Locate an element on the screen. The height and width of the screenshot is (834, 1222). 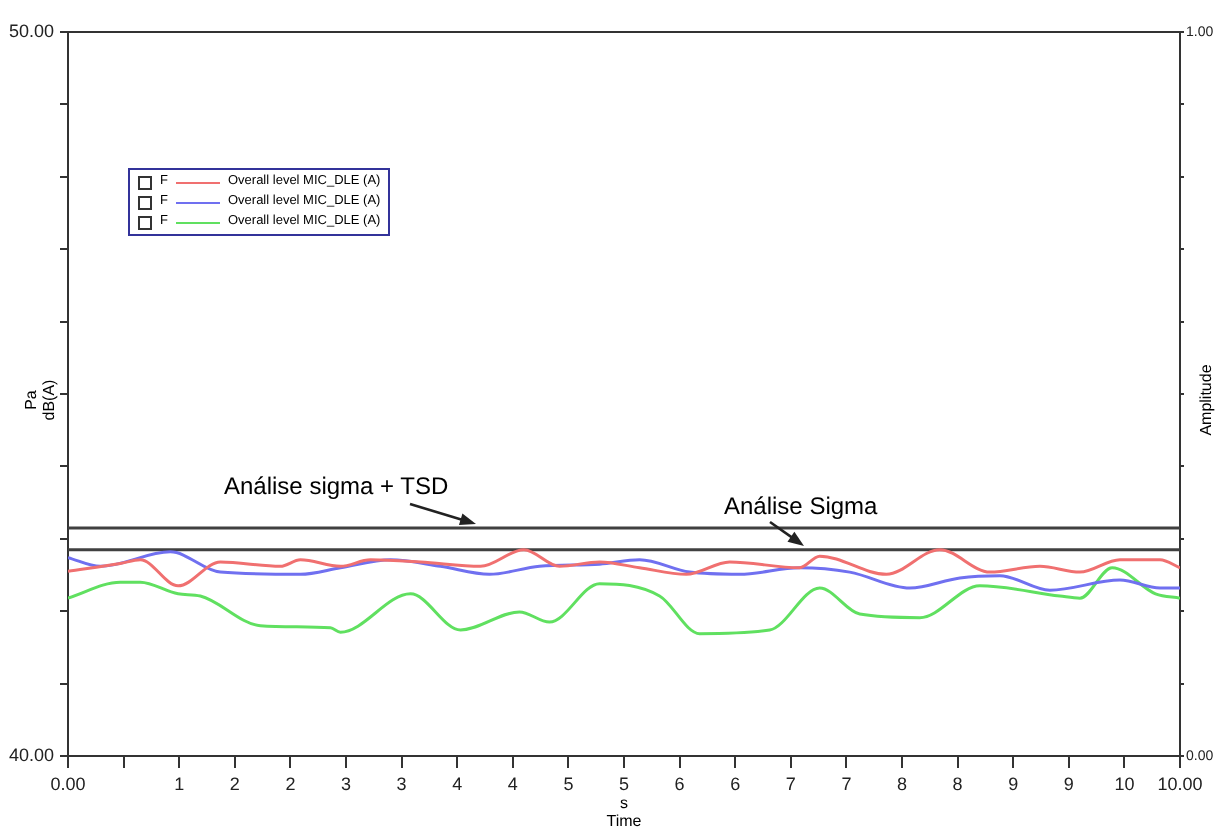
line-series is located at coordinates (624, 601).